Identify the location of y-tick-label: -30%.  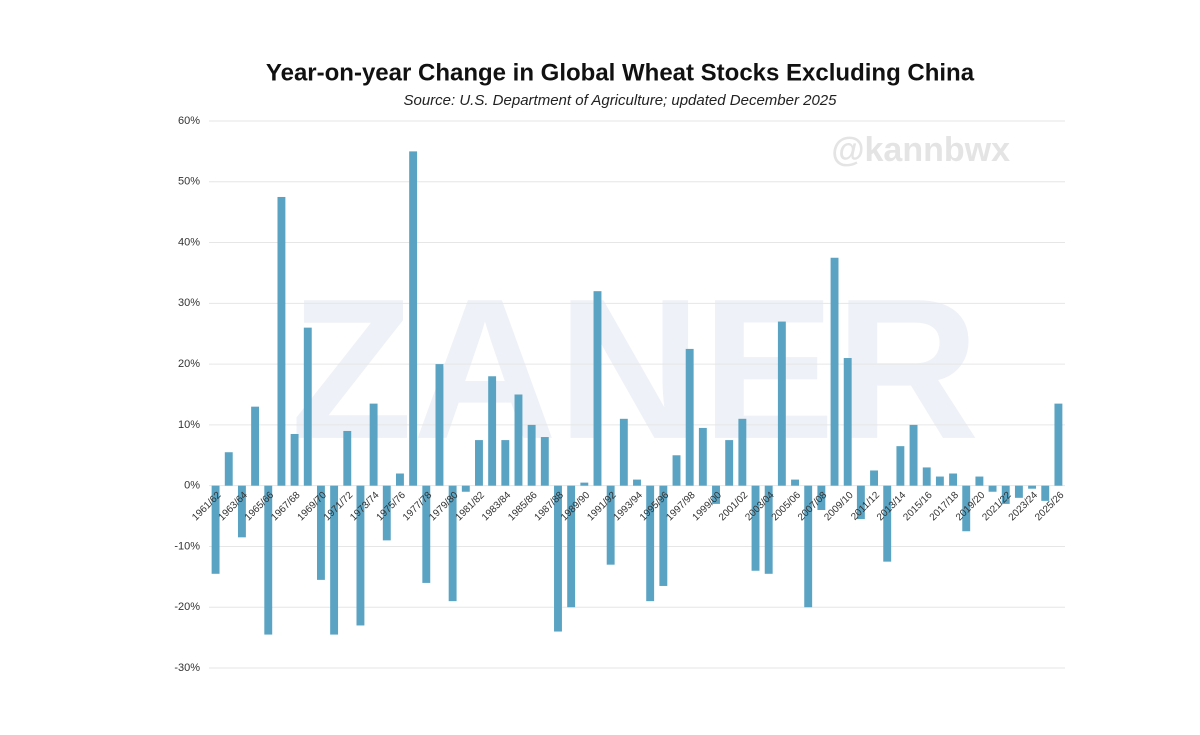
(187, 668).